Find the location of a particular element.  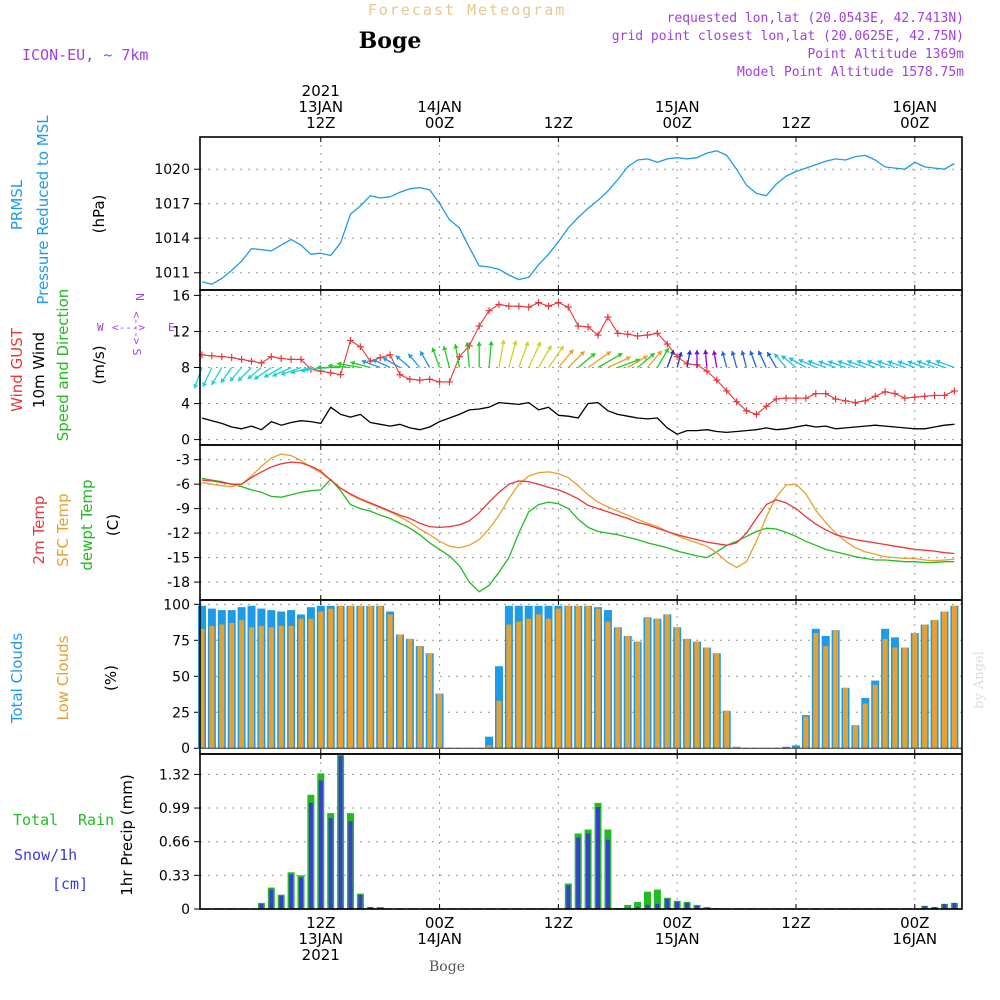

temperature-panel: -18 -15 -12 -9 -6 -3 is located at coordinates (565, 522).